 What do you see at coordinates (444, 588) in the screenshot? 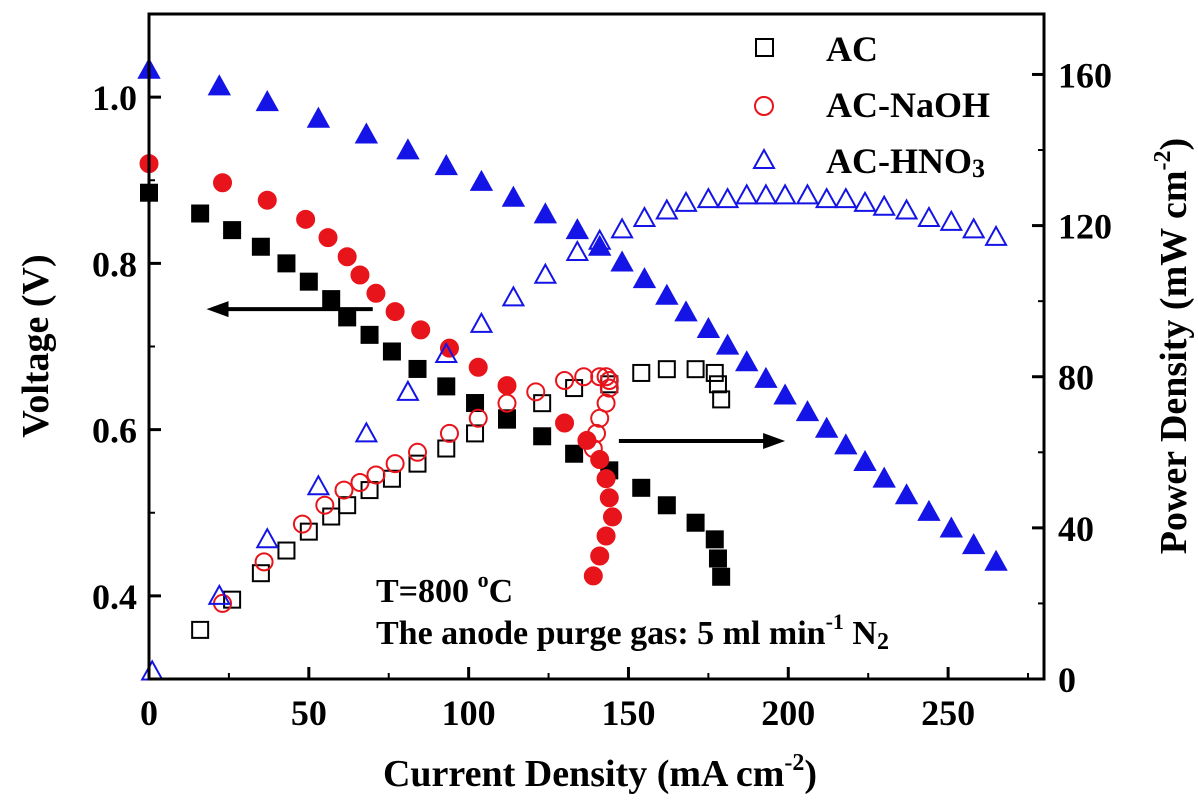
I see `annotation-temperature: T=800 oC` at bounding box center [444, 588].